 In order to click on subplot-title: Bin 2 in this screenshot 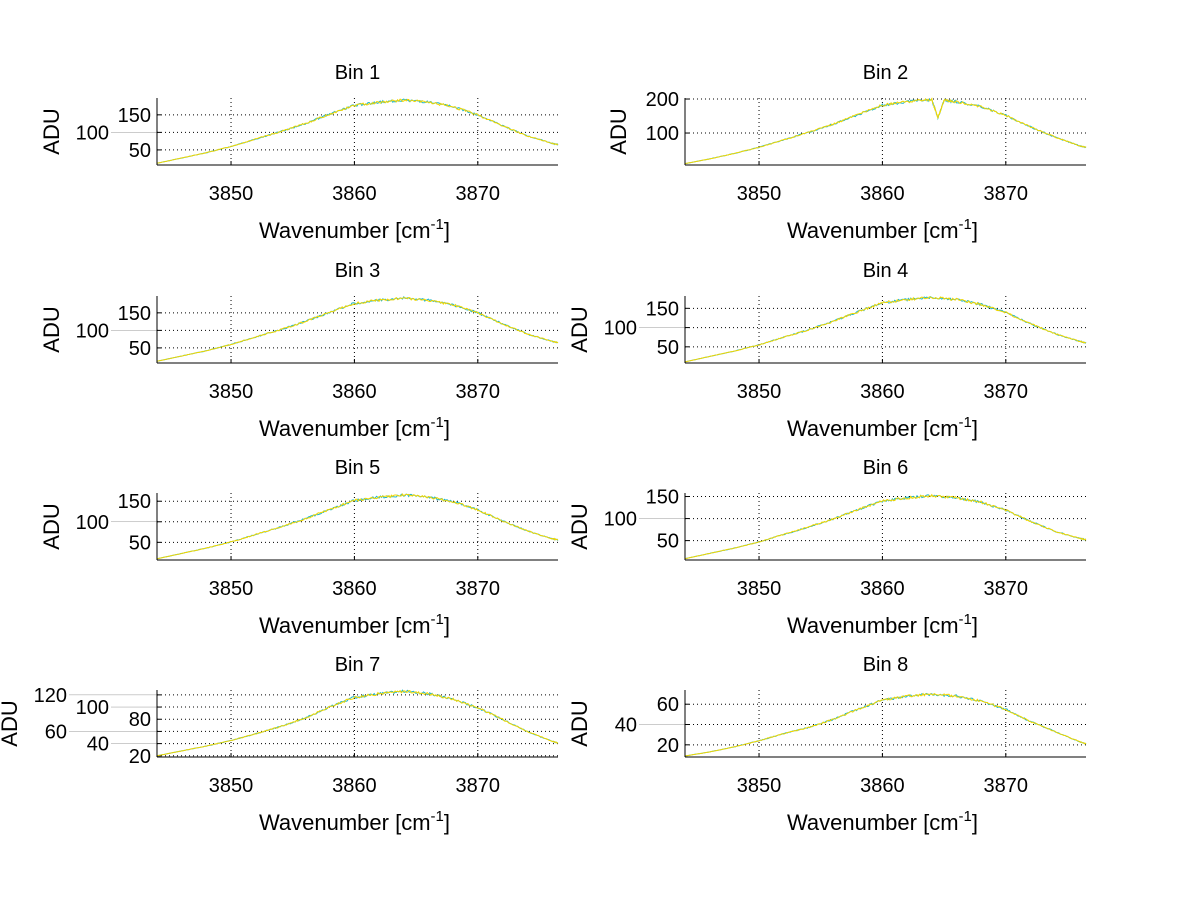, I will do `click(886, 73)`.